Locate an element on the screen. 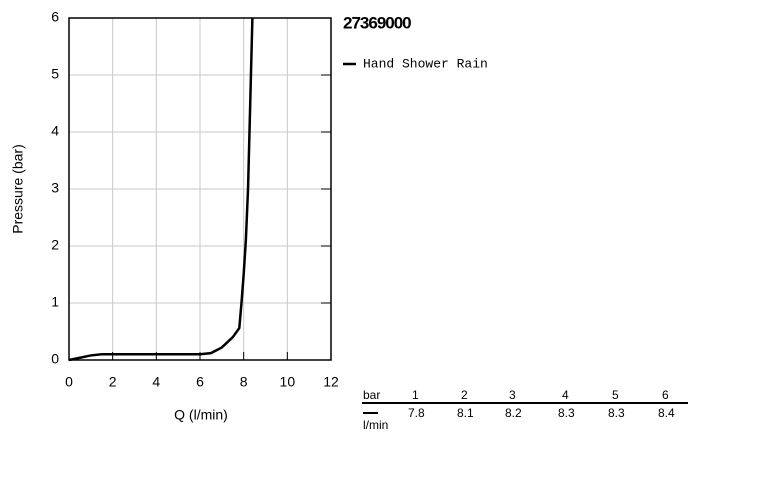  x-tick-label: 8 is located at coordinates (244, 382).